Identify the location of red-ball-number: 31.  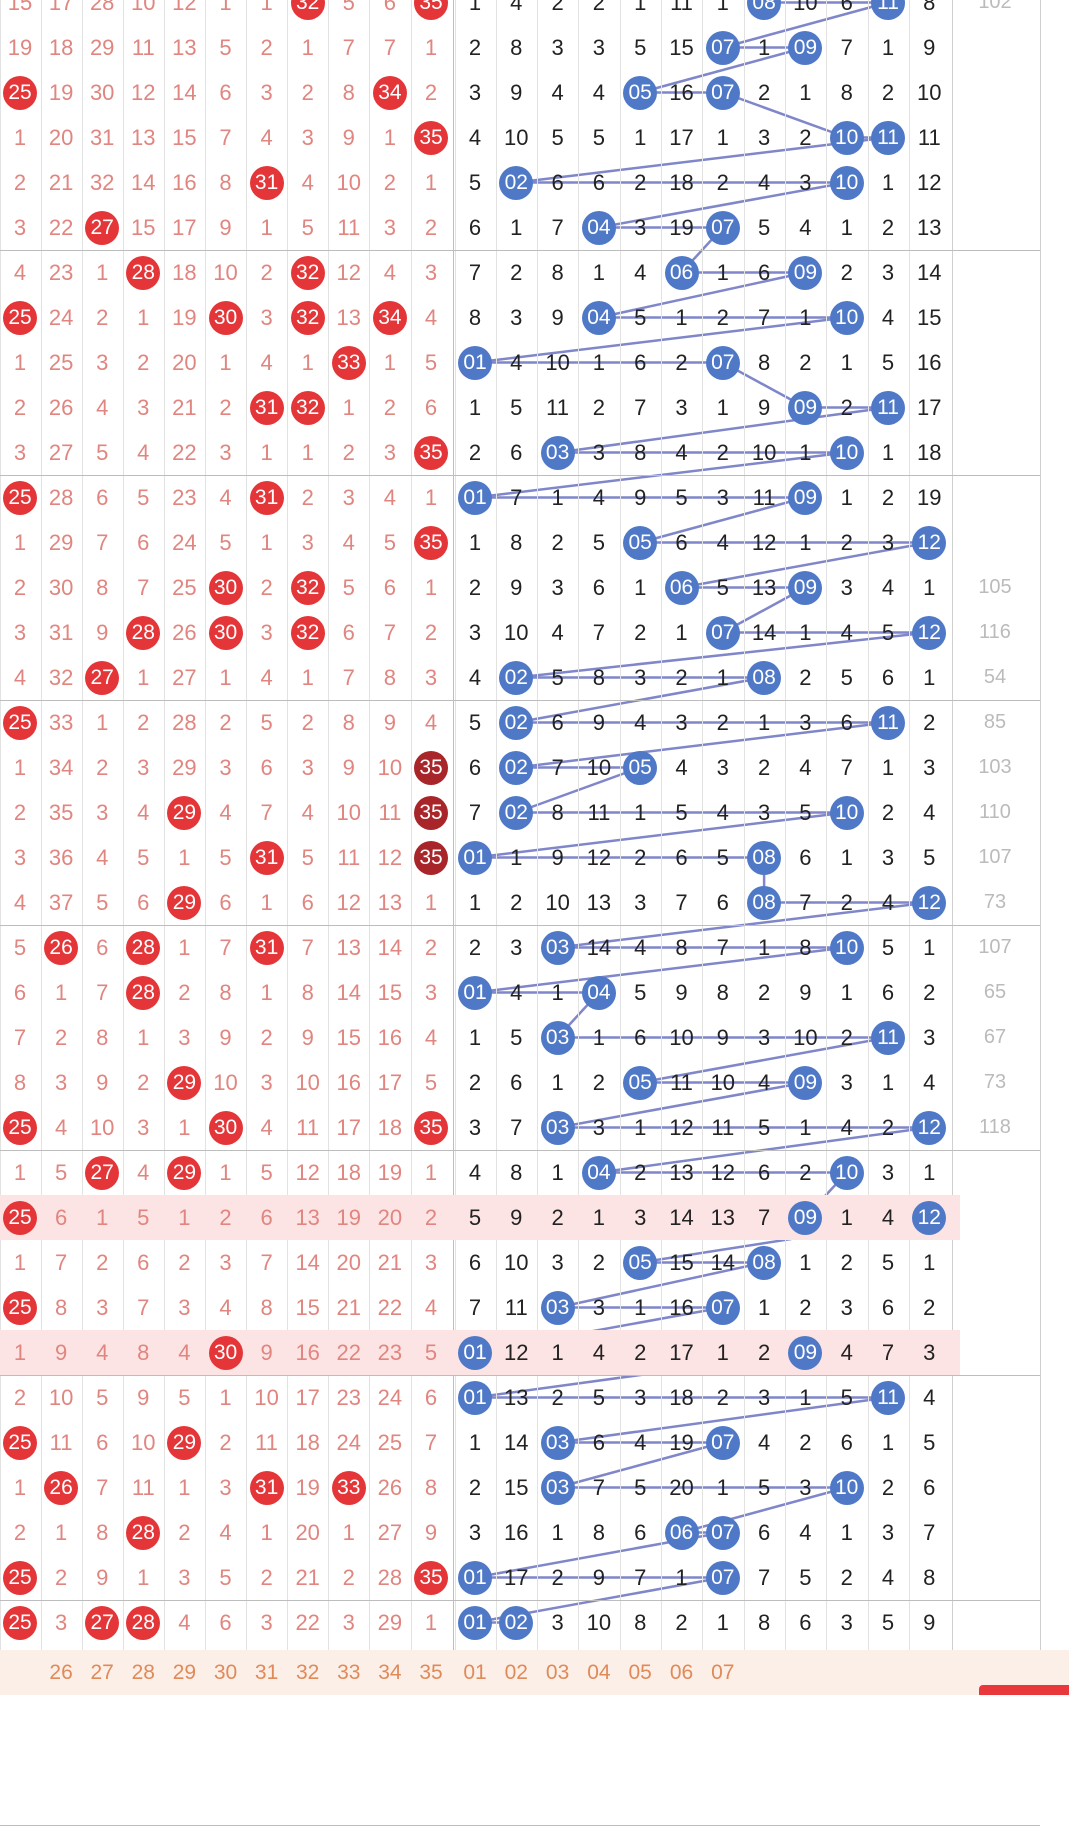
(266, 497).